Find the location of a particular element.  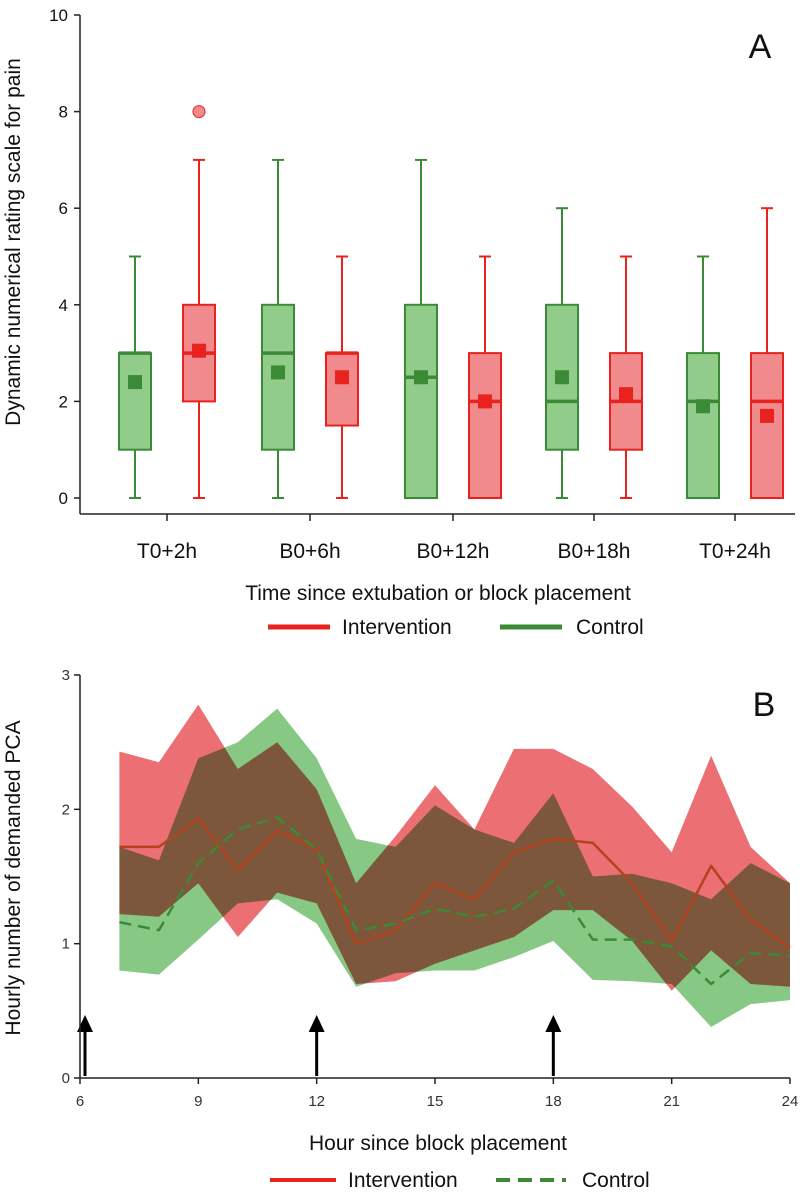

panel-a-label: A is located at coordinates (760, 47).